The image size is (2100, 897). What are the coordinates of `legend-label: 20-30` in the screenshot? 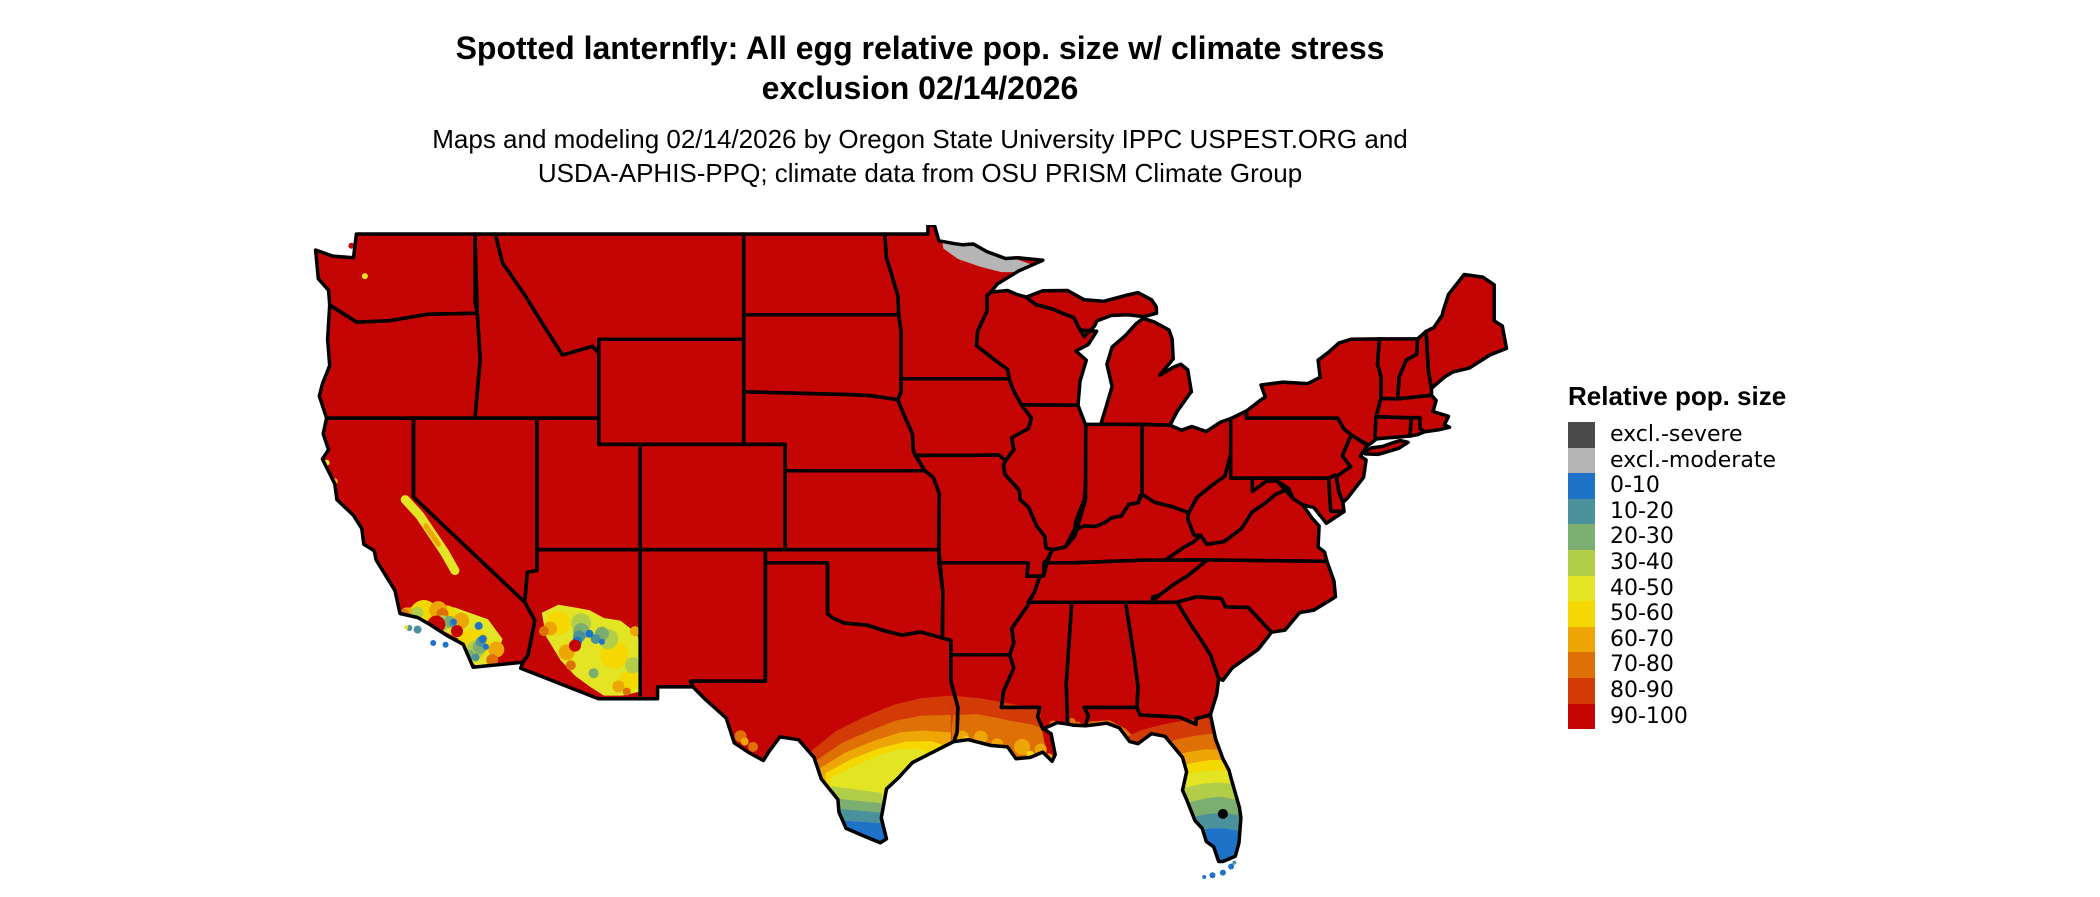 It's located at (1642, 537).